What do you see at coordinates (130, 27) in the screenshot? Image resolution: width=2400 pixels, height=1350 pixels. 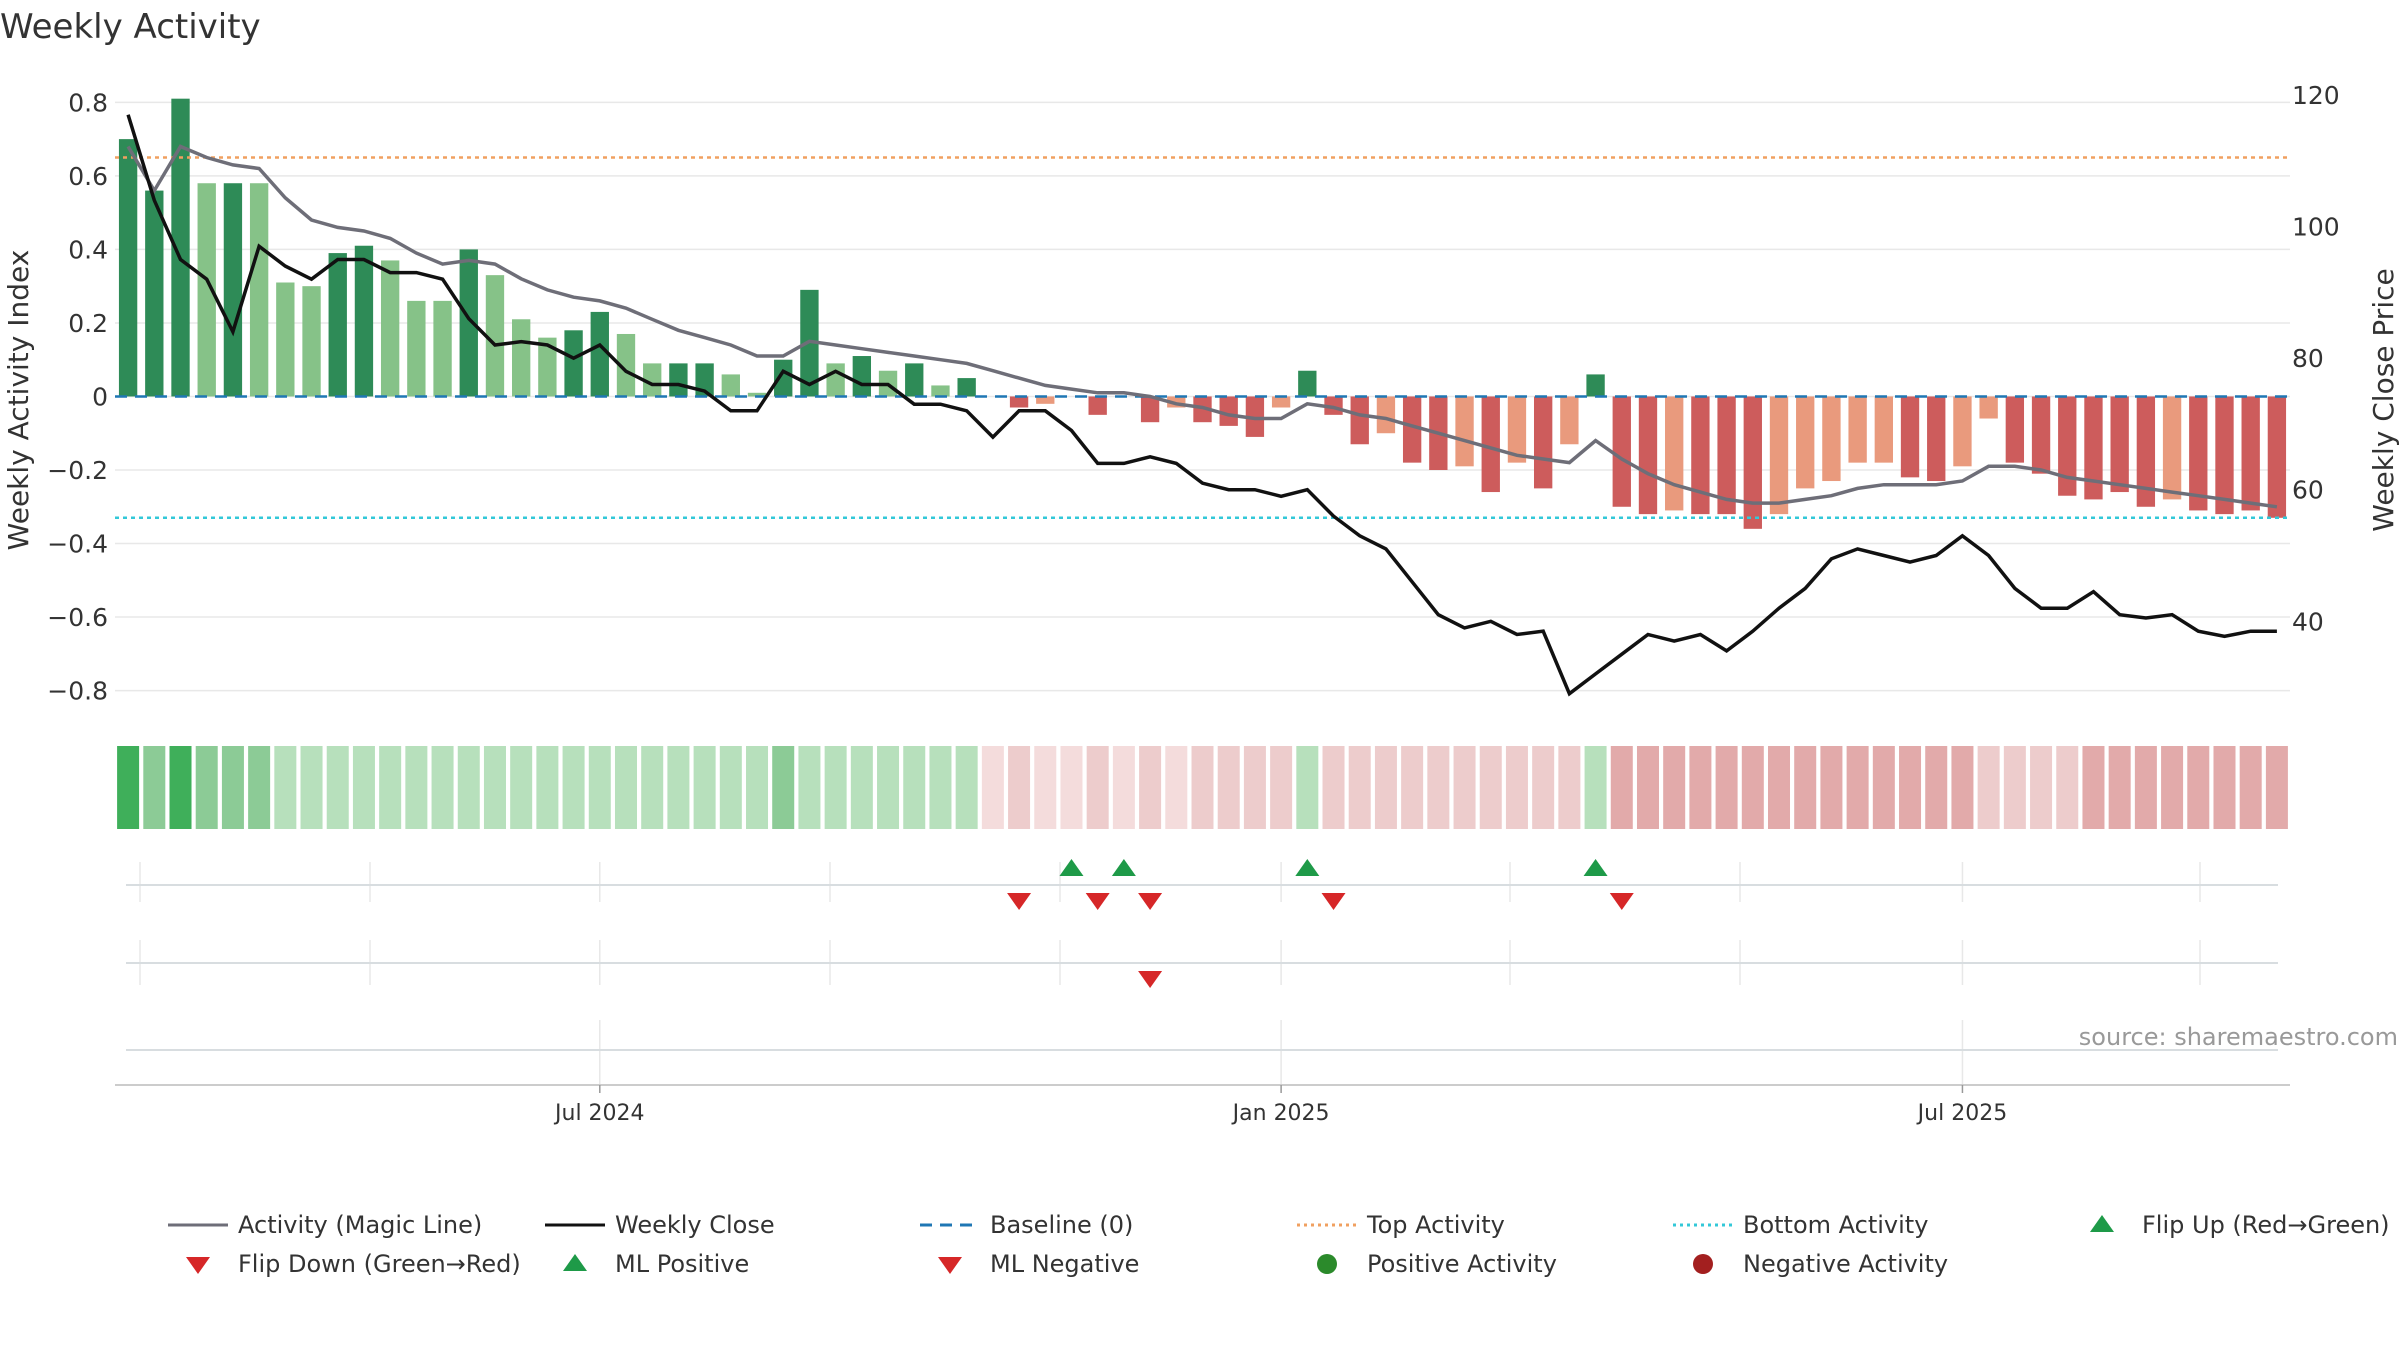 I see `chart-title: Weekly Activity` at bounding box center [130, 27].